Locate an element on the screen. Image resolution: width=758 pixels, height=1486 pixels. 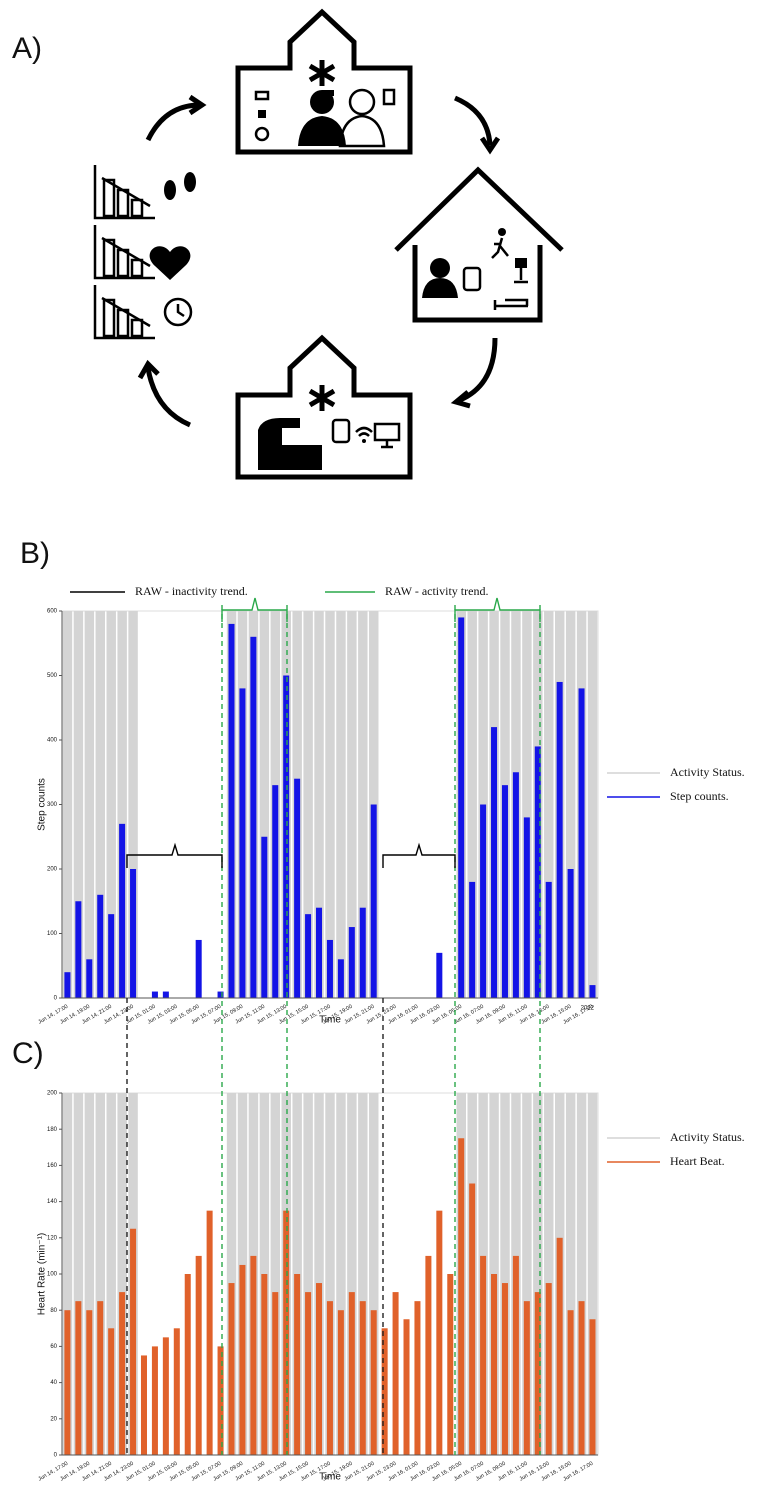
panel-label: A) is located at coordinates (27, 48).